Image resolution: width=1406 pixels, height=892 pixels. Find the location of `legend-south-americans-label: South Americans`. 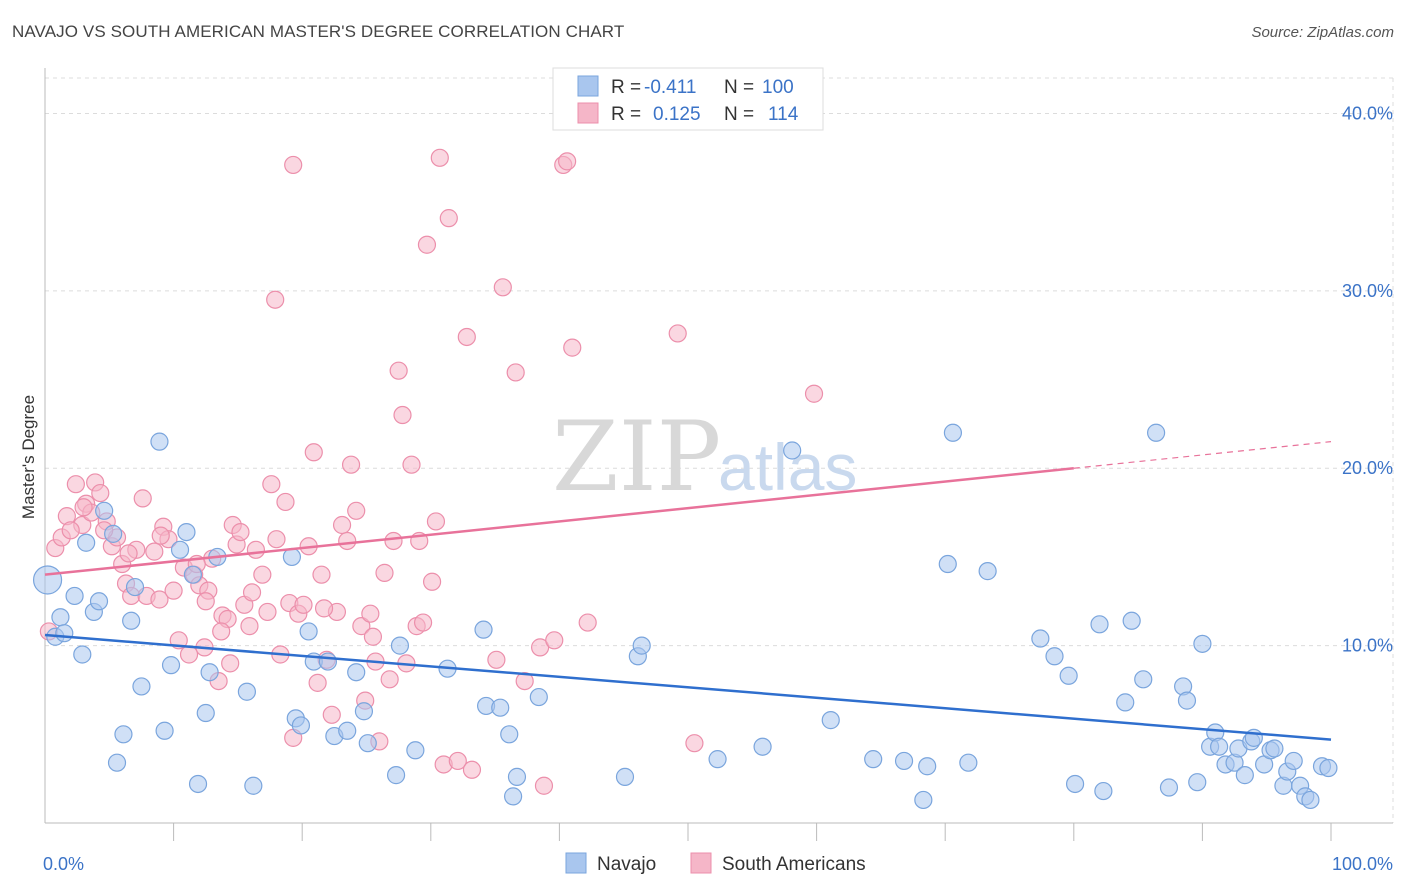

legend-south-americans-label: South Americans is located at coordinates (794, 864).